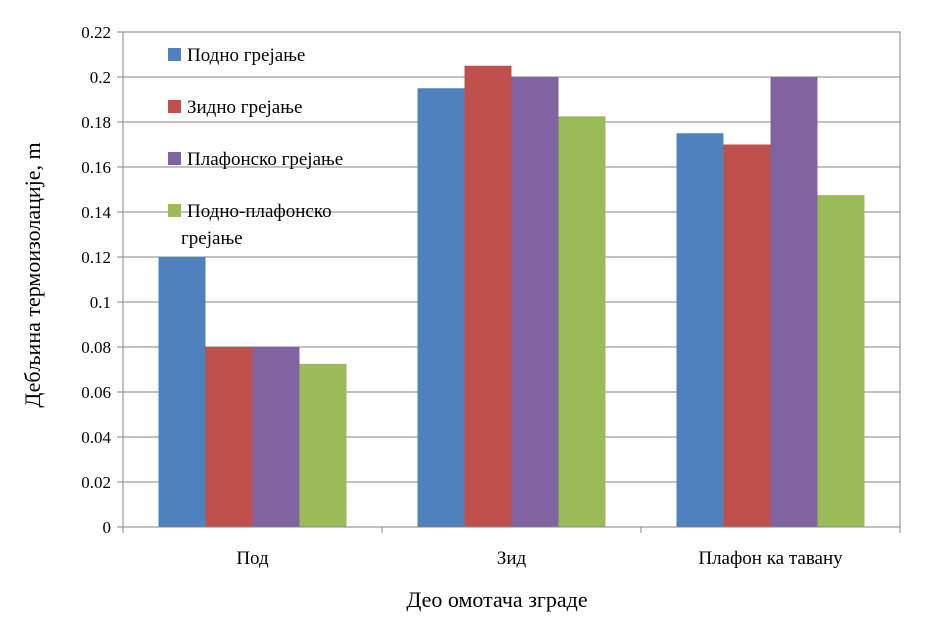 The width and height of the screenshot is (932, 639). I want to click on x-axis-title: Део омотача зграде, so click(496, 599).